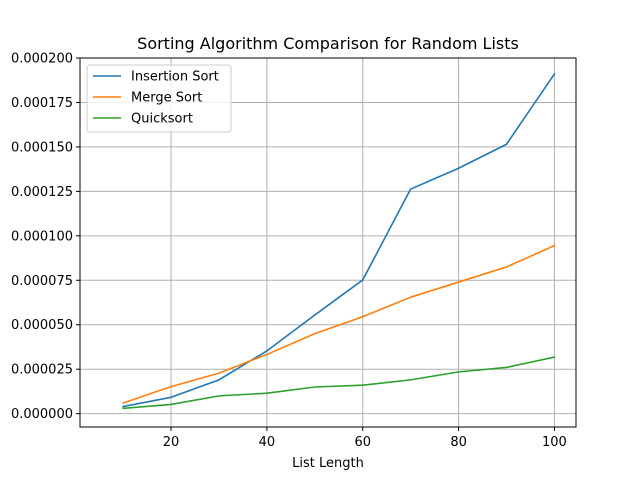  What do you see at coordinates (362, 442) in the screenshot?
I see `x-tick-label: 60` at bounding box center [362, 442].